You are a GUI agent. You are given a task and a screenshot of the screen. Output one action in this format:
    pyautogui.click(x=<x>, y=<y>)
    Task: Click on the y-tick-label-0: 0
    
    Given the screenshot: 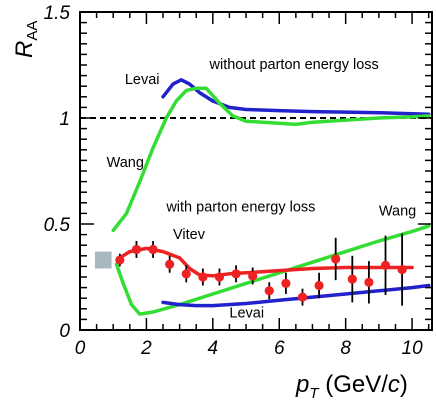 What is the action you would take?
    pyautogui.click(x=64, y=331)
    